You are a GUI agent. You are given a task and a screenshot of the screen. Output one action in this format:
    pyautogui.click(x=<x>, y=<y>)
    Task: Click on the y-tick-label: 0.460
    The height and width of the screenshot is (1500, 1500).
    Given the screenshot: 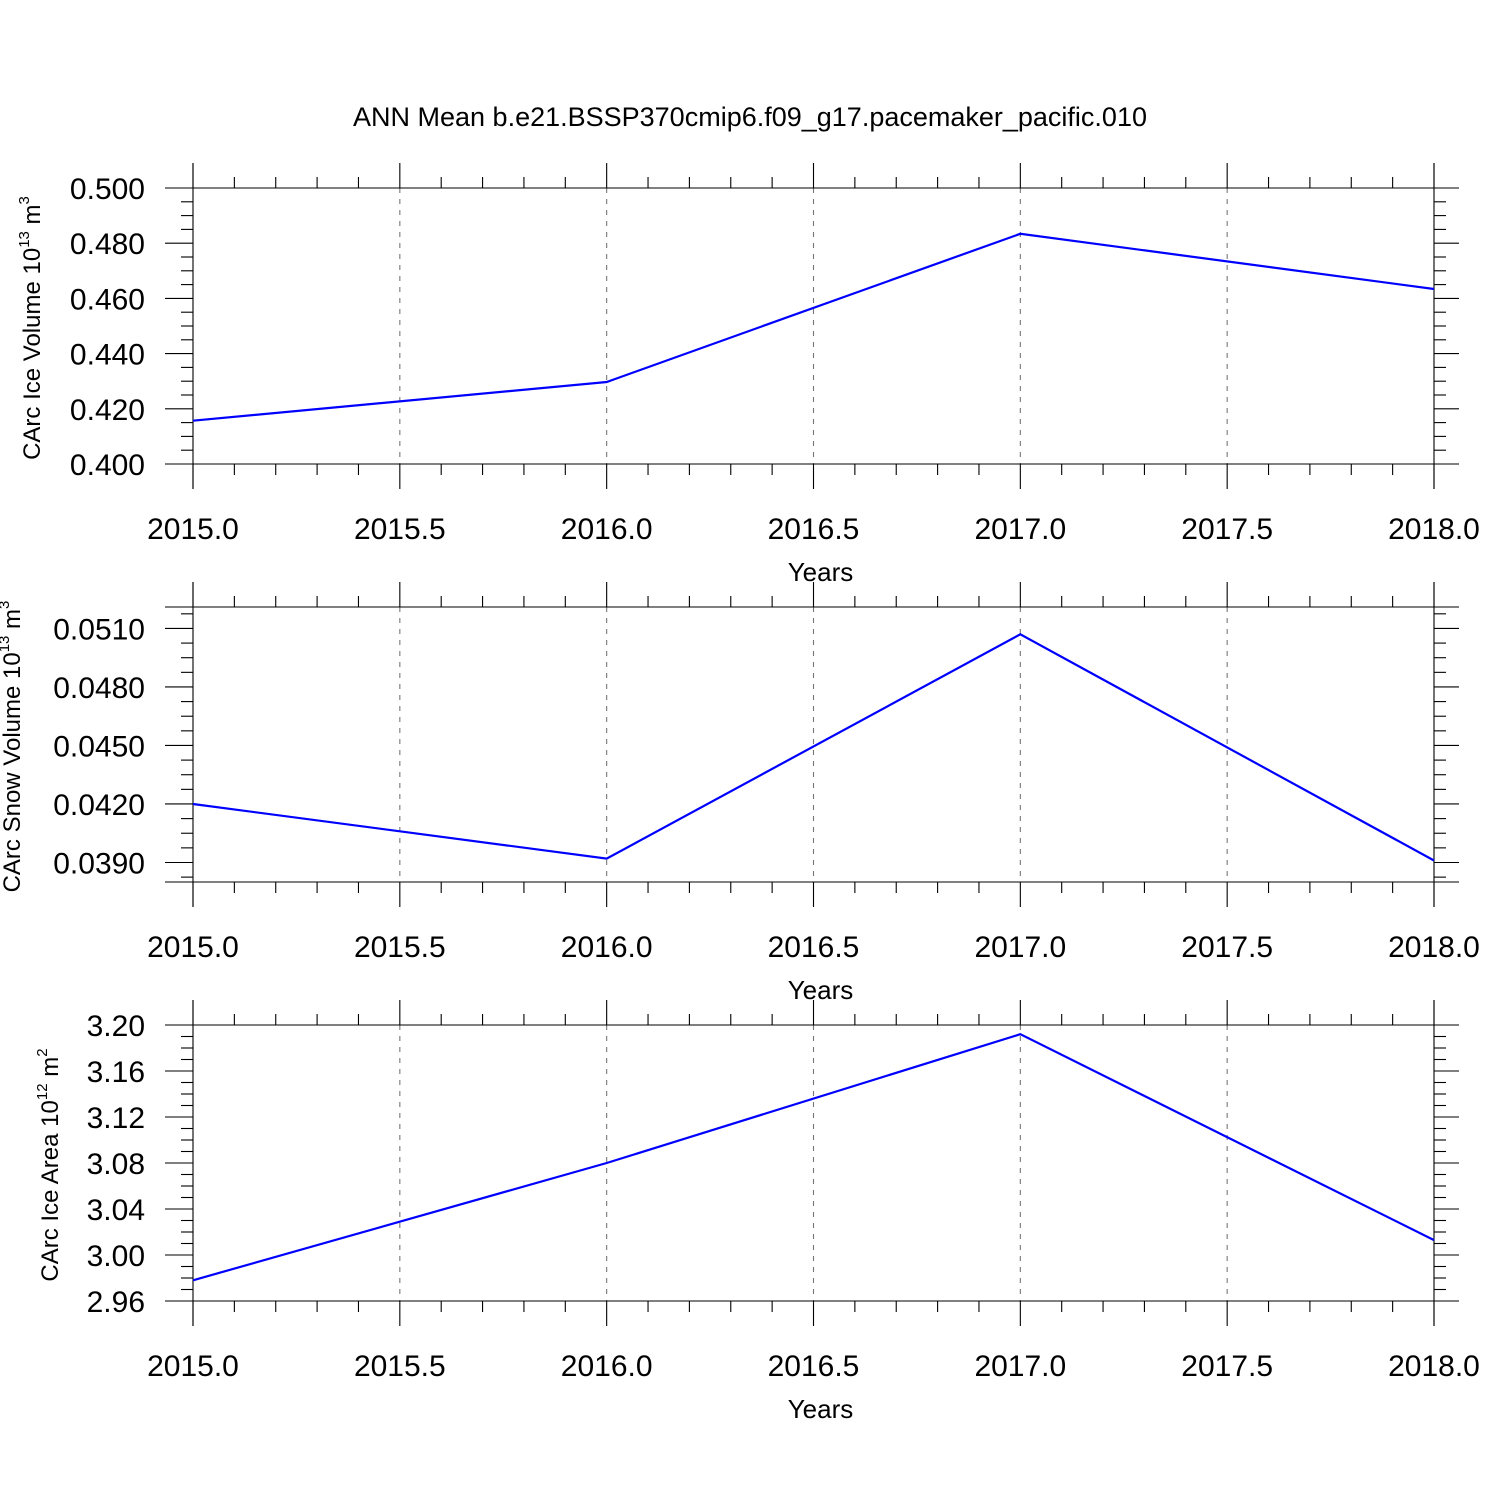 What is the action you would take?
    pyautogui.click(x=107, y=299)
    